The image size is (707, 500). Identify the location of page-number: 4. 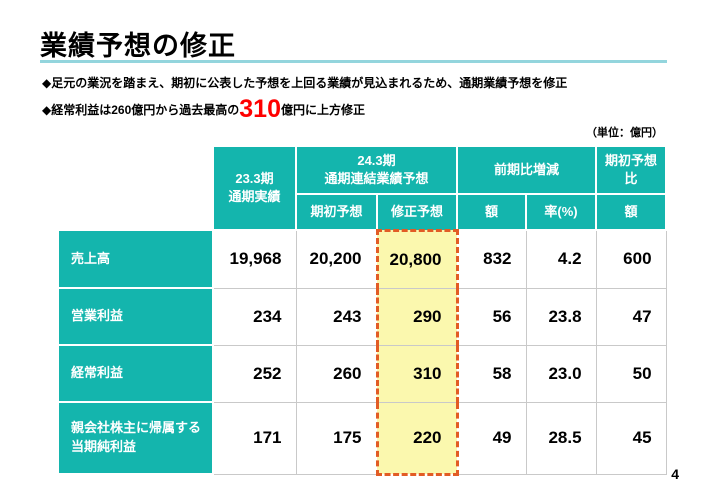
(675, 474).